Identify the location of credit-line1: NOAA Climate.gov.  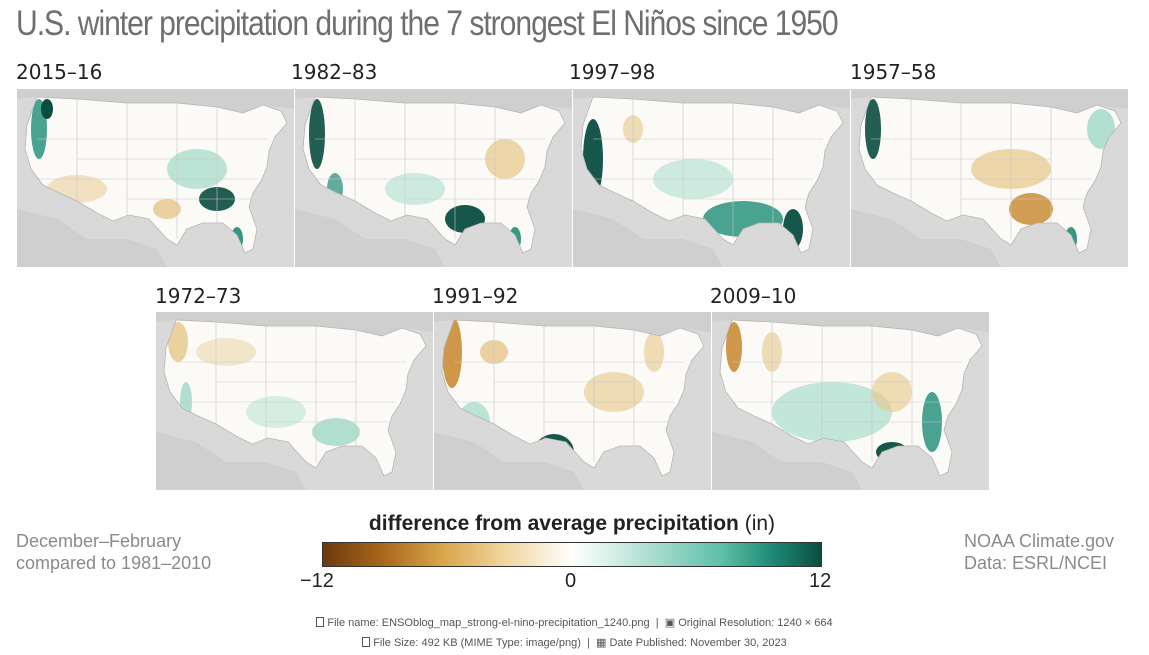
(1039, 541).